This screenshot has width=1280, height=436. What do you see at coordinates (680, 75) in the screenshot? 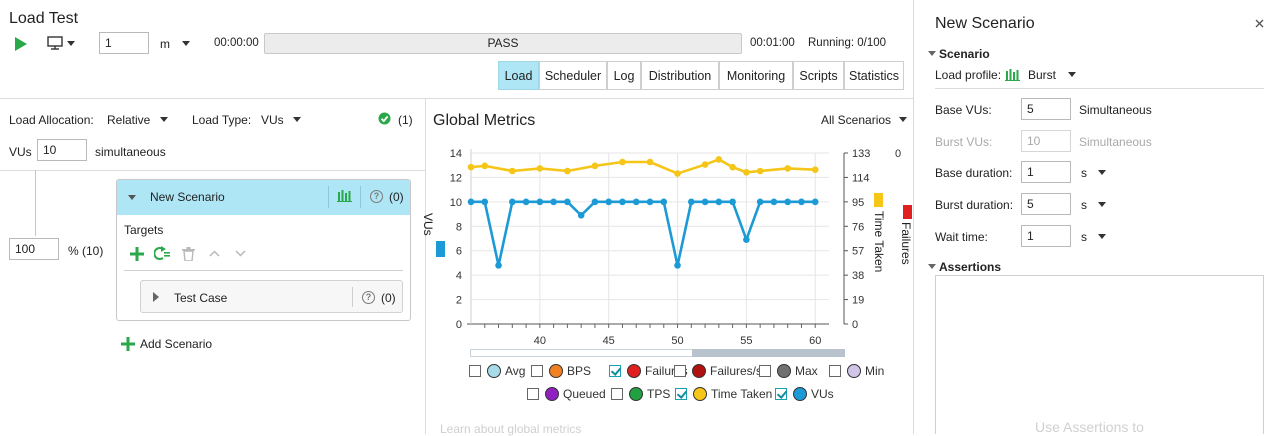
I see `tab-distribution: Distribution` at bounding box center [680, 75].